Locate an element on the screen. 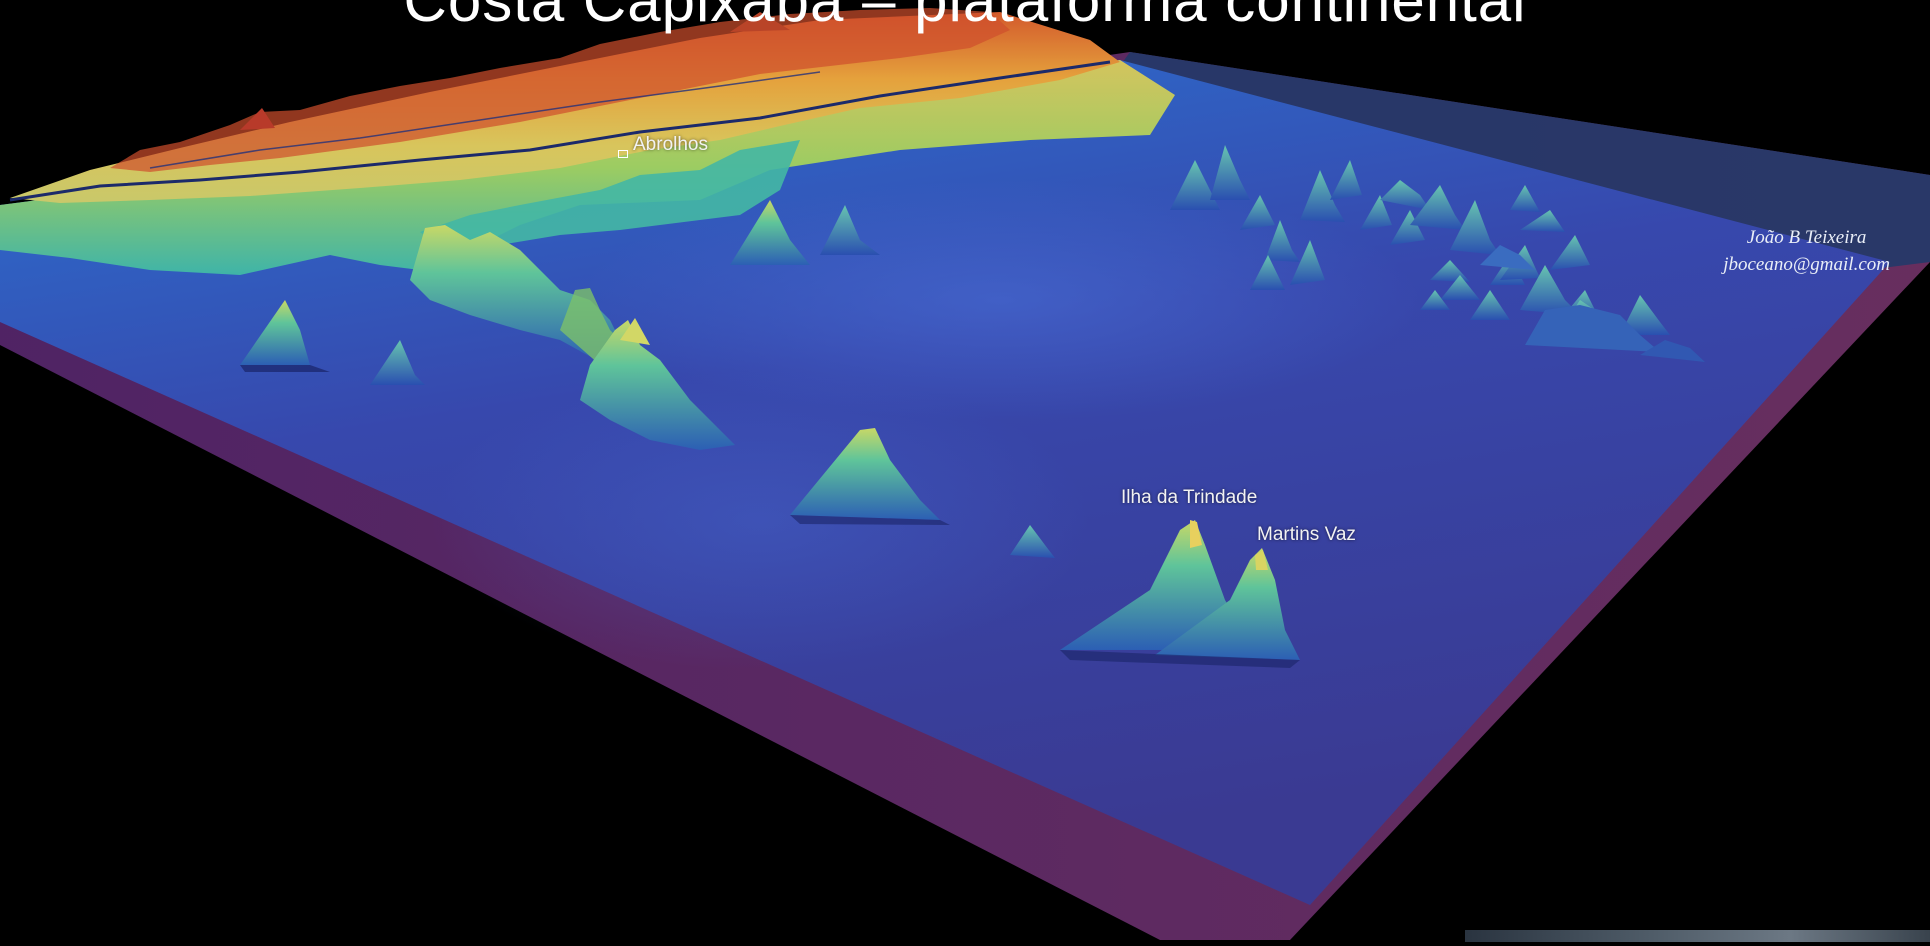 The image size is (1930, 946). author-credit: João B Teixeira jboceano@gmail.com is located at coordinates (1806, 251).